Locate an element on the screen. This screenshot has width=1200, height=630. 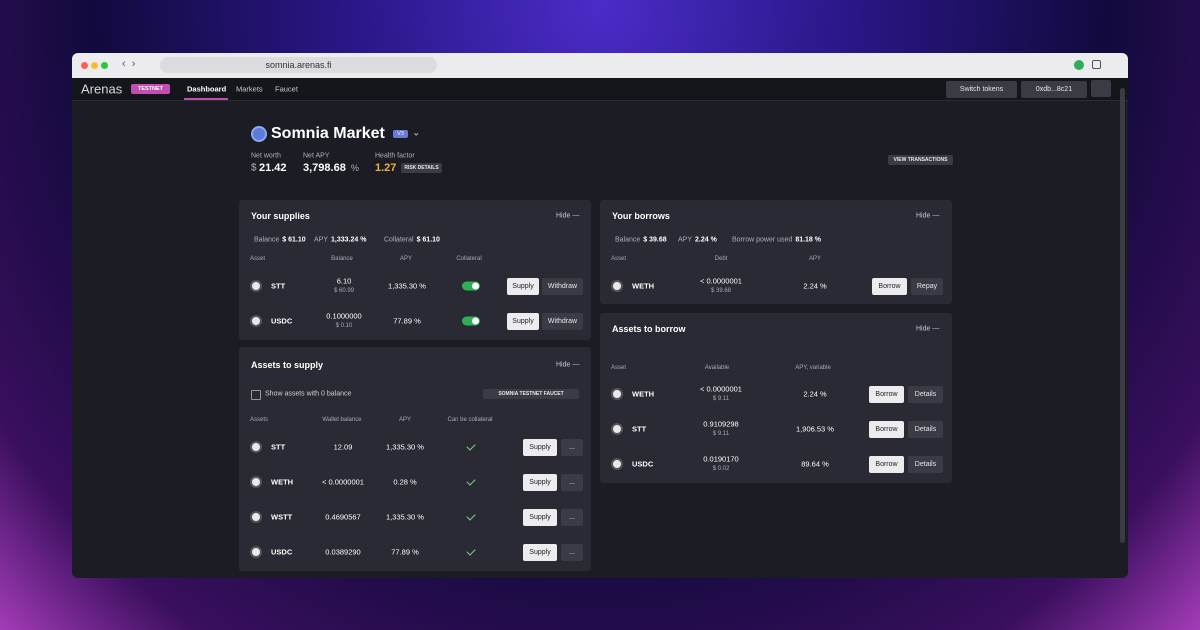
wallet-balance: < 0.0000001 is located at coordinates (343, 482).